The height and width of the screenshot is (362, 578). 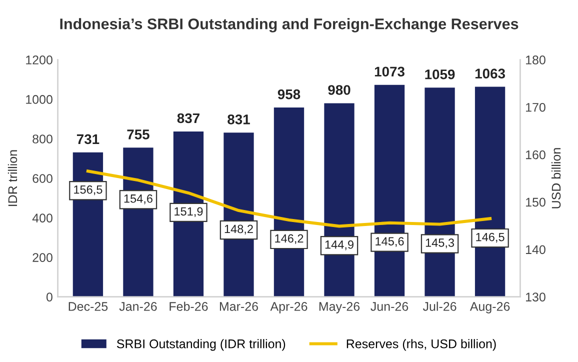 I want to click on y-tick-label: 1000, so click(x=39, y=99).